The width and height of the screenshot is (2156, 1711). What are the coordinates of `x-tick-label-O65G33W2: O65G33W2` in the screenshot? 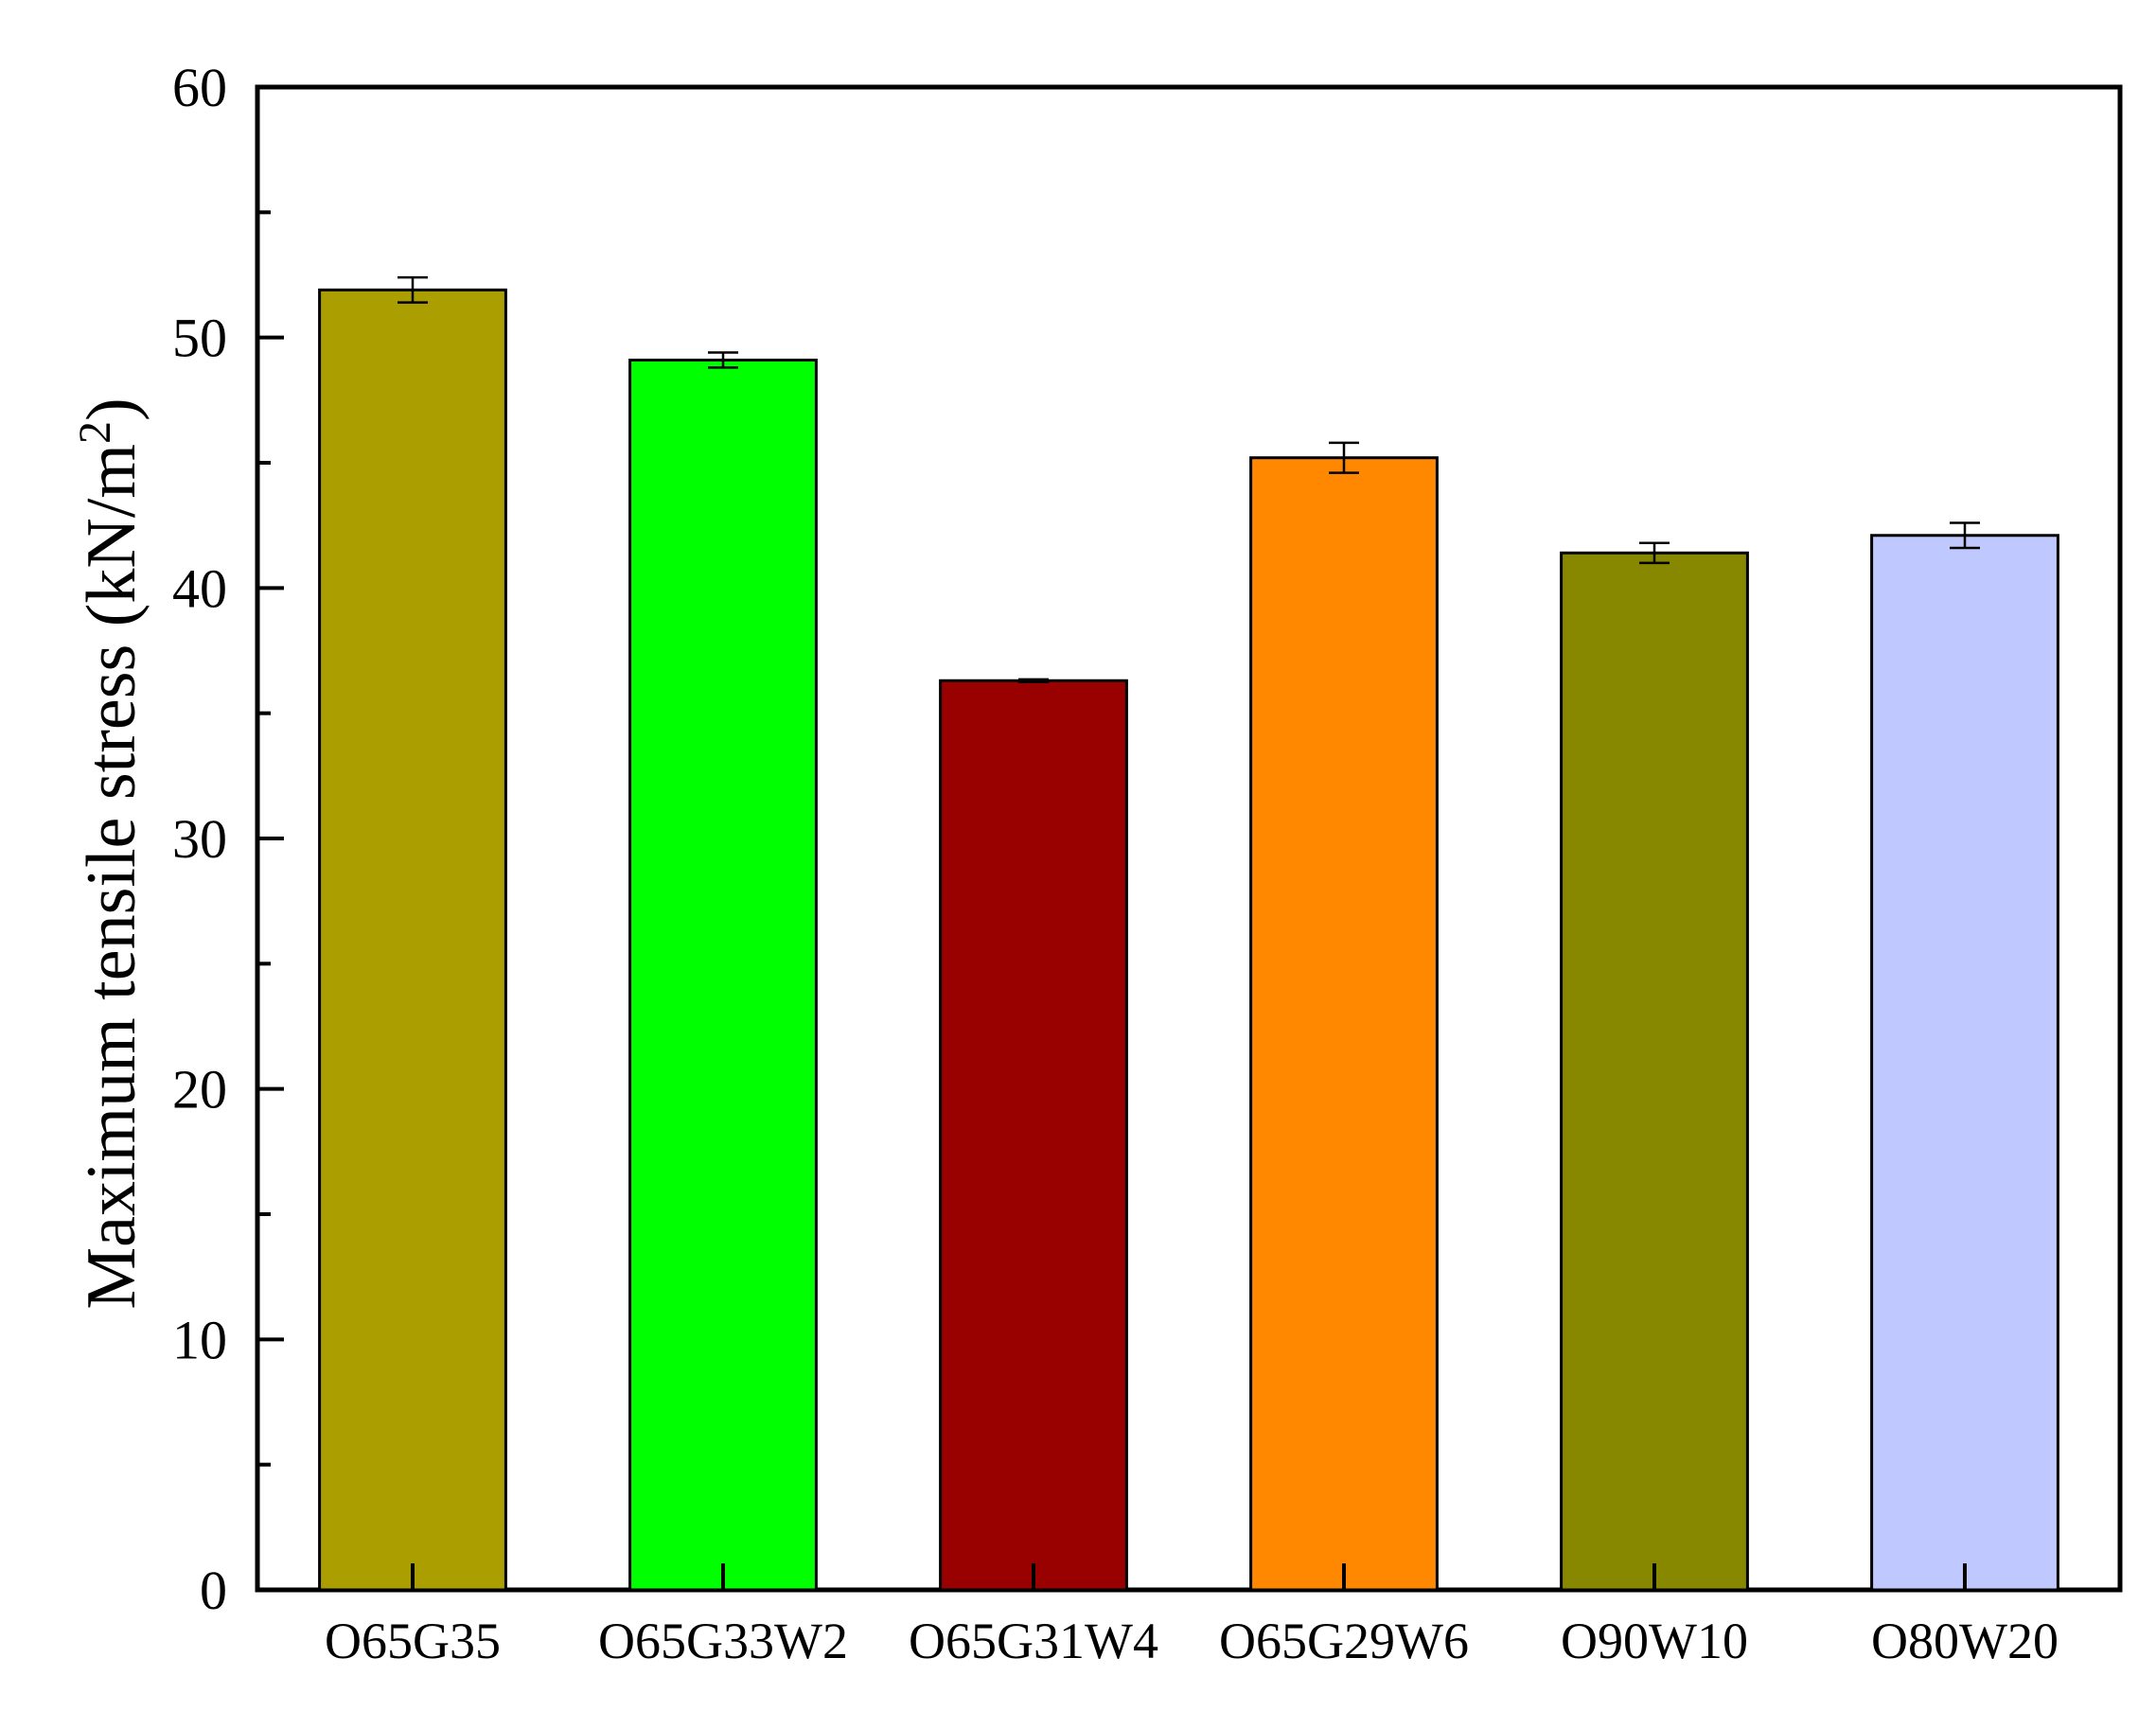 It's located at (723, 1641).